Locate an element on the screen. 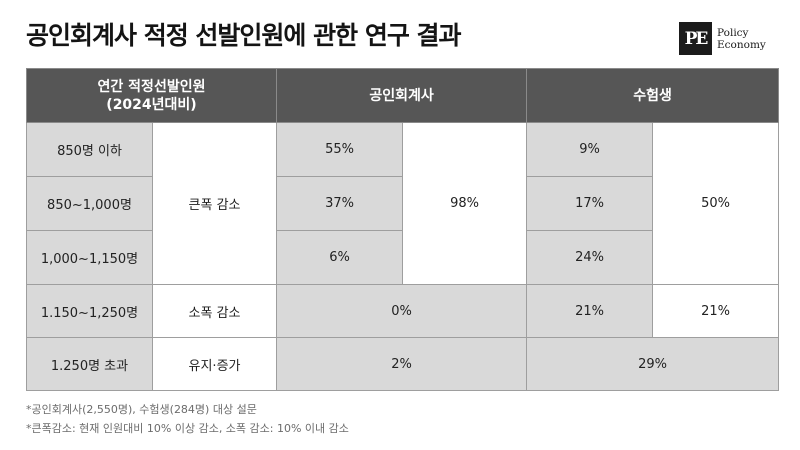 This screenshot has width=800, height=450. range-cell: 1.150~1,250명 is located at coordinates (89, 311).